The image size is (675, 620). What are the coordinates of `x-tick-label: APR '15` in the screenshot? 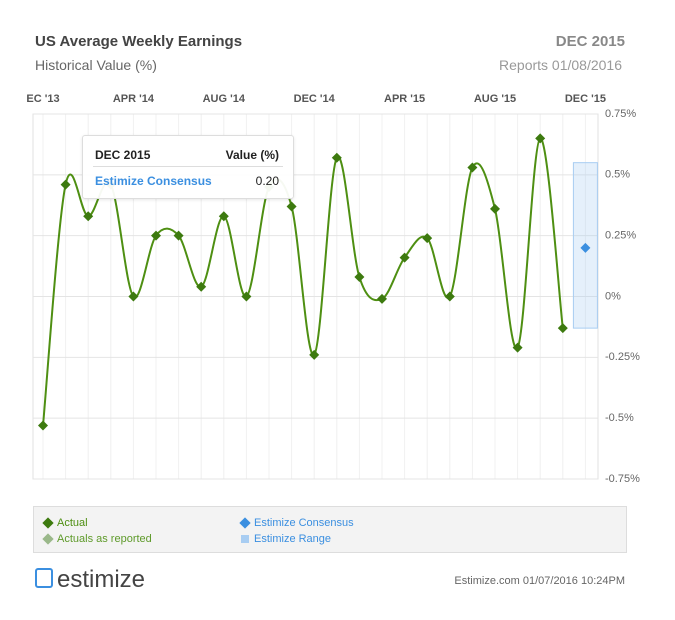 It's located at (404, 99).